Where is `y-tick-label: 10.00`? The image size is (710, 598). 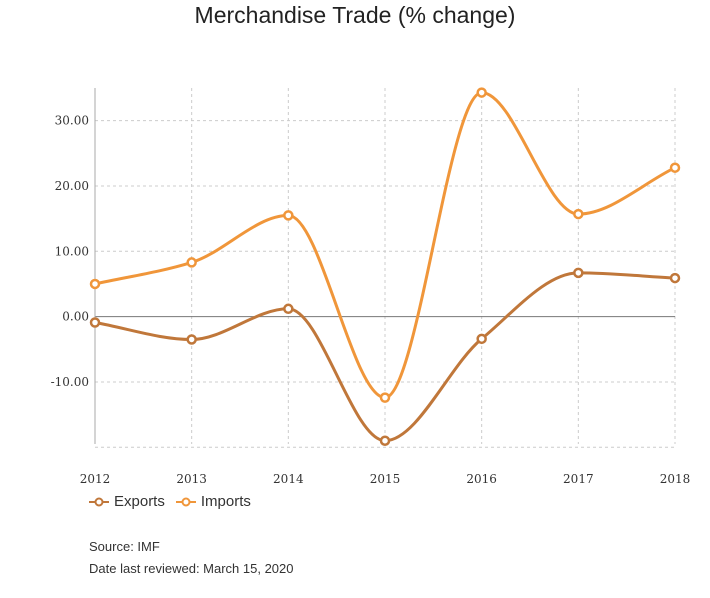
y-tick-label: 10.00 is located at coordinates (72, 251).